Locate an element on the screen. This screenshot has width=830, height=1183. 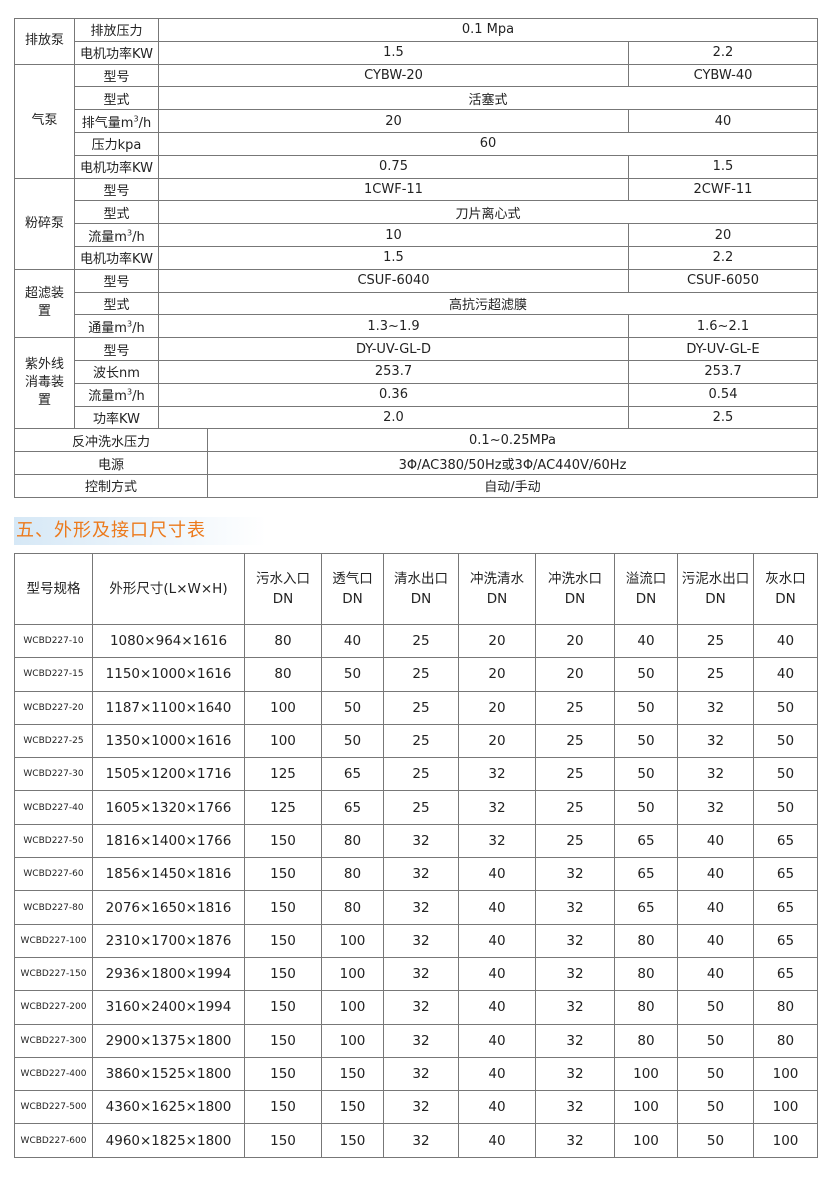
param-value: 1.3~1.9 is located at coordinates (393, 326).